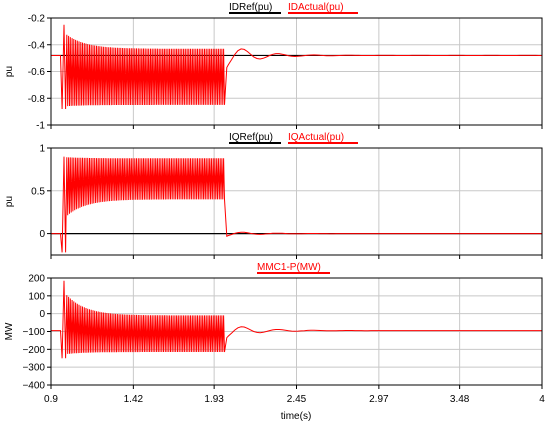 The image size is (550, 426). What do you see at coordinates (460, 399) in the screenshot?
I see `x-tick-label: 3.48` at bounding box center [460, 399].